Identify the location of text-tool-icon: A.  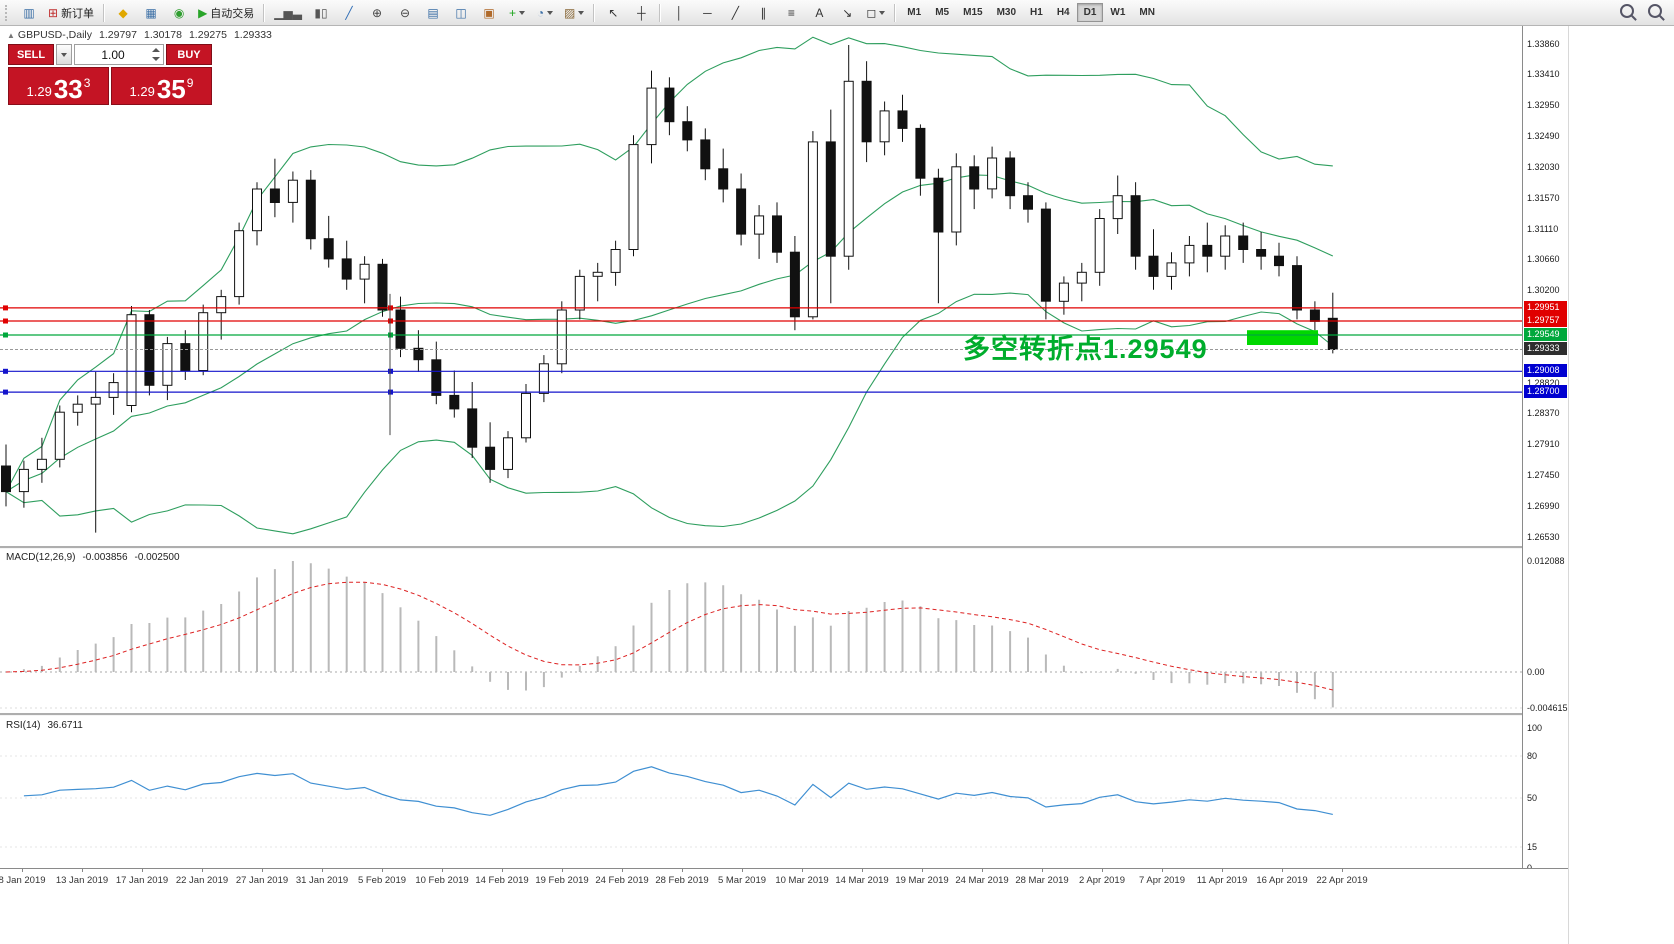
(819, 13).